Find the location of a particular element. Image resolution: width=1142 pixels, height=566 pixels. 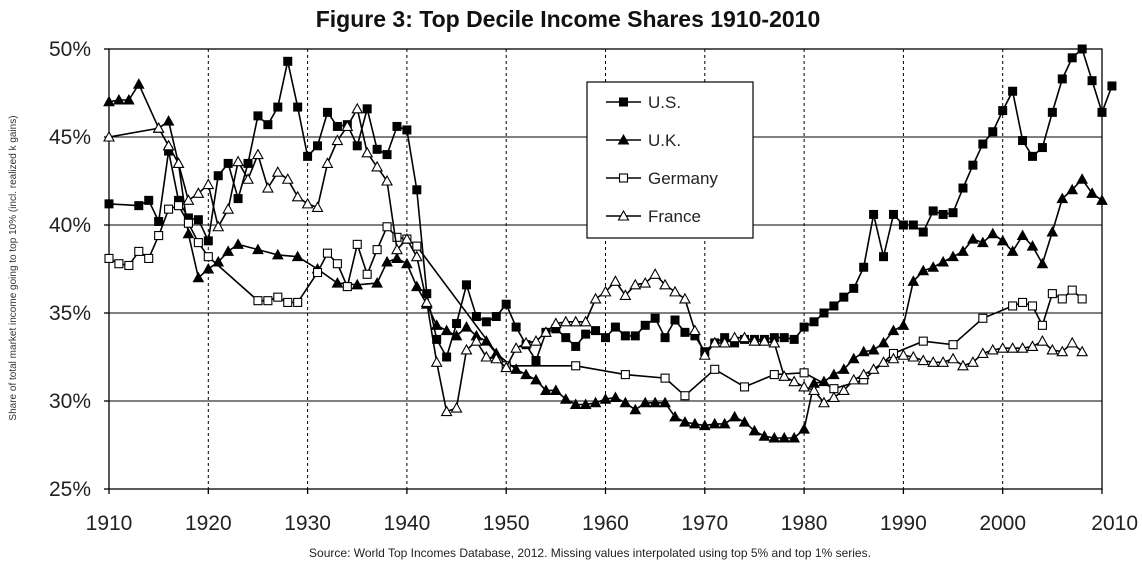

legend-marker-us is located at coordinates (623, 102).